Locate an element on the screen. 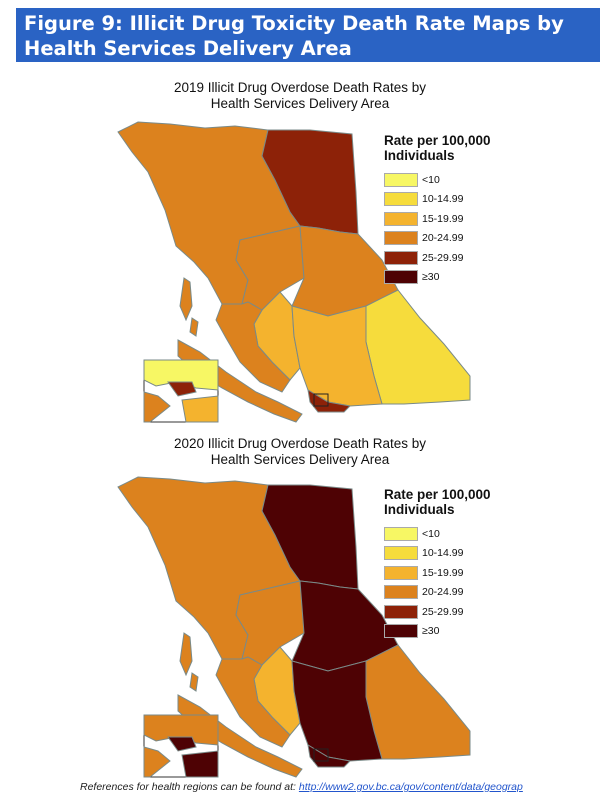  map-2020-title-line2: Health Services Delivery Area is located at coordinates (300, 459).